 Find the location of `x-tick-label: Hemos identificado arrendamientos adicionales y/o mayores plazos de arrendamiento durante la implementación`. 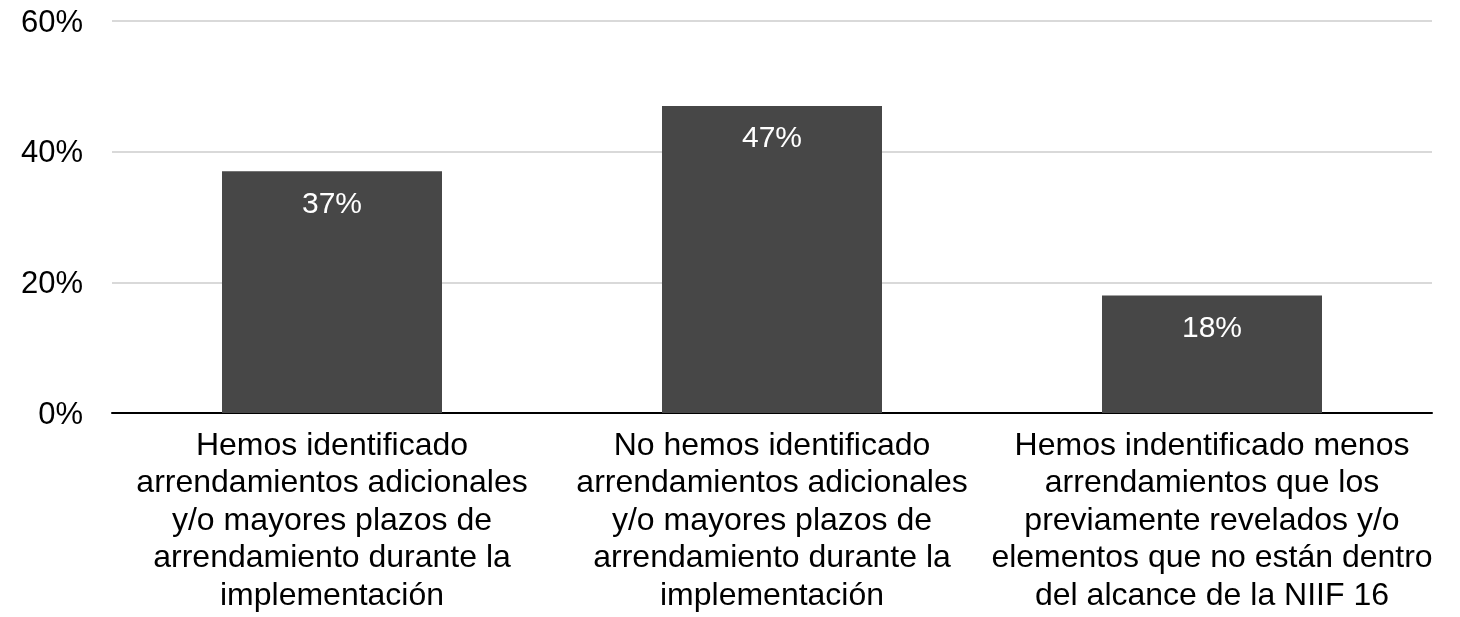

x-tick-label: Hemos identificado arrendamientos adicionales y/o mayores plazos de arrendamiento durante la implementación is located at coordinates (332, 518).